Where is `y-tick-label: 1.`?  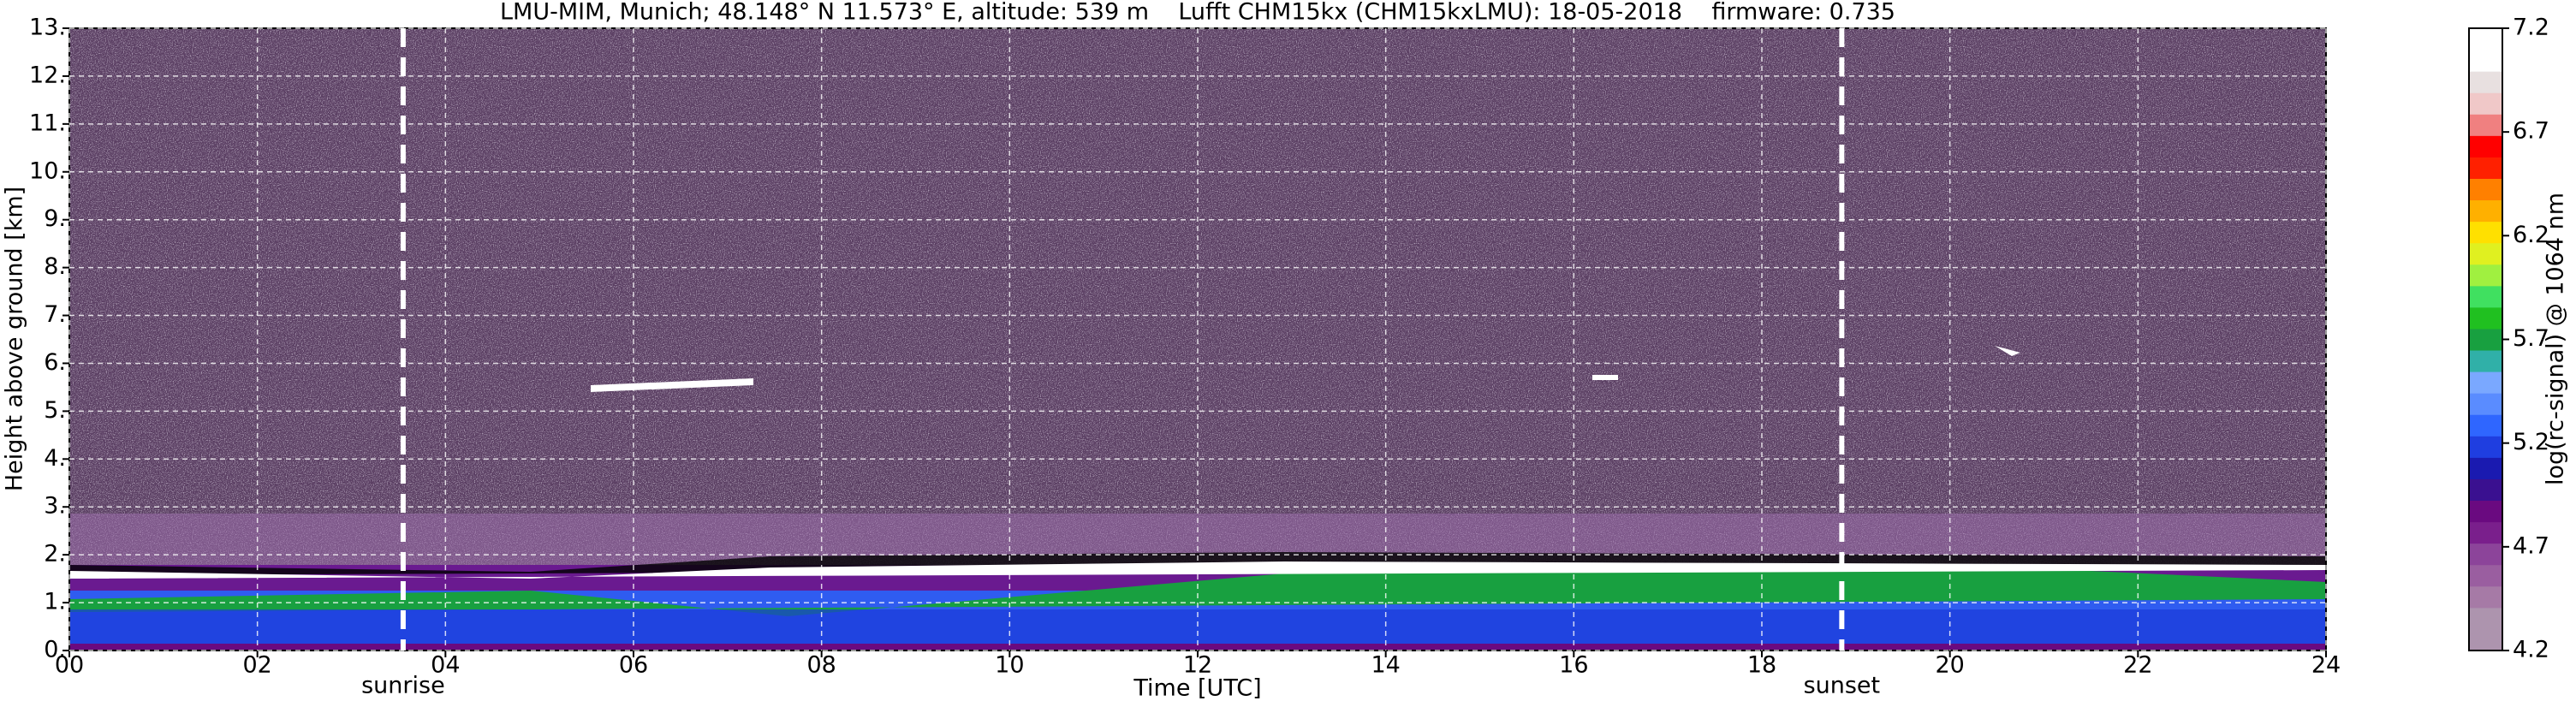
y-tick-label: 1. is located at coordinates (55, 602).